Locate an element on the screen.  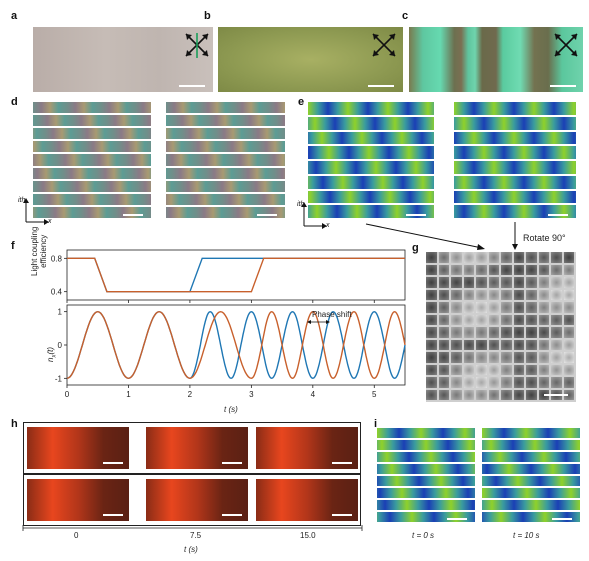
y-tick-label: 0.4 is located at coordinates (57, 292).